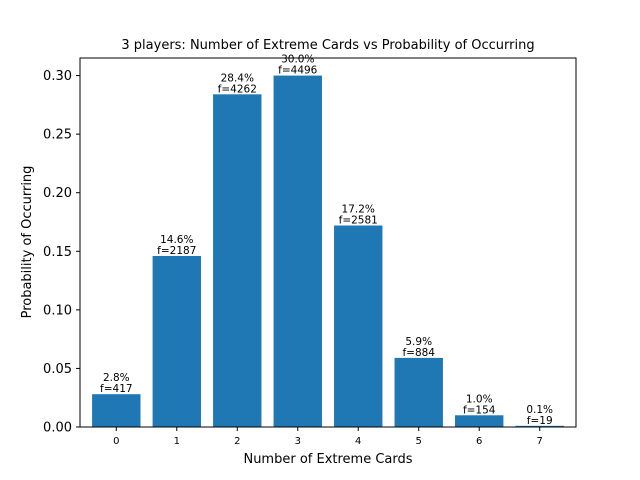 This screenshot has height=480, width=640. What do you see at coordinates (27, 242) in the screenshot?
I see `y-axis-label: Probability of Occurring` at bounding box center [27, 242].